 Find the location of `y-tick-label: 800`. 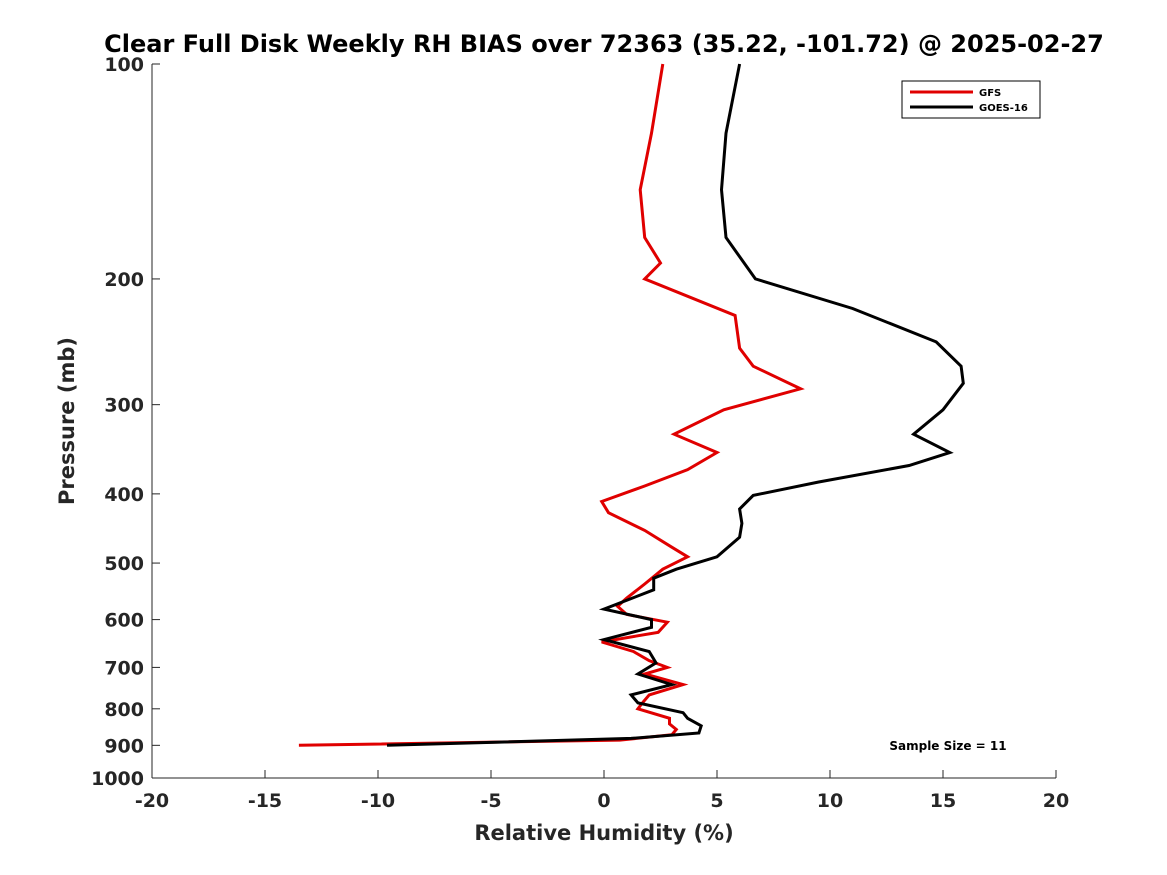

y-tick-label: 800 is located at coordinates (124, 710).